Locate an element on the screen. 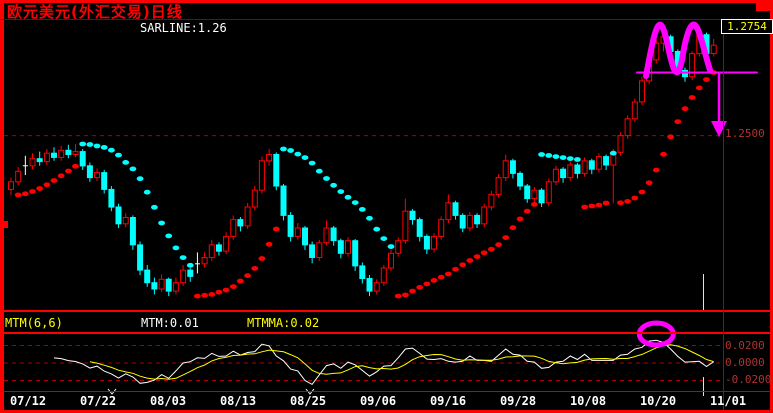 This screenshot has height=413, width=773. x-axis-label: 07/12 is located at coordinates (28, 401).